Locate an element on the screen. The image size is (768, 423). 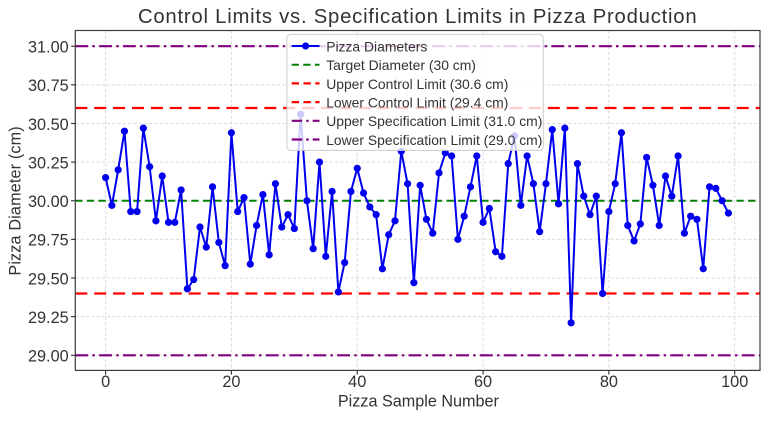
svg-text: 80 is located at coordinates (609, 382).